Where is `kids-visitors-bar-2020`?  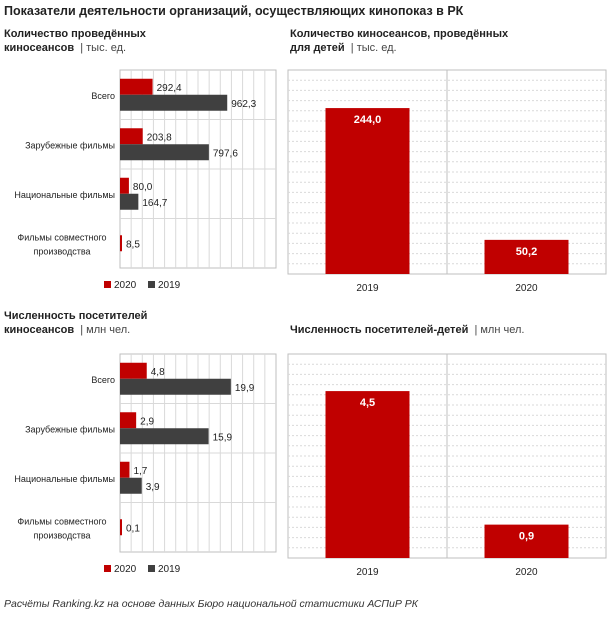
kids-visitors-bar-2020 is located at coordinates (526, 541).